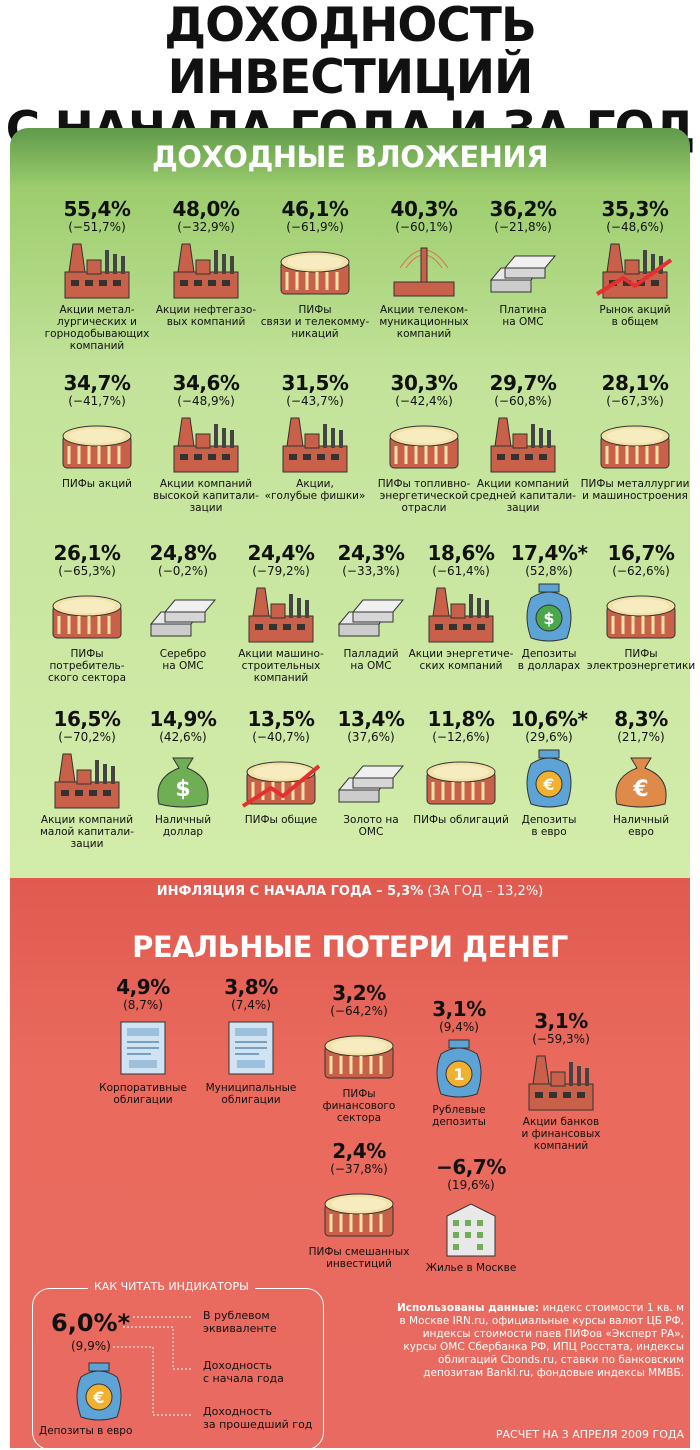  Describe the element at coordinates (549, 571) in the screenshot. I see `indicator-prev-year: (52,8%)` at that location.